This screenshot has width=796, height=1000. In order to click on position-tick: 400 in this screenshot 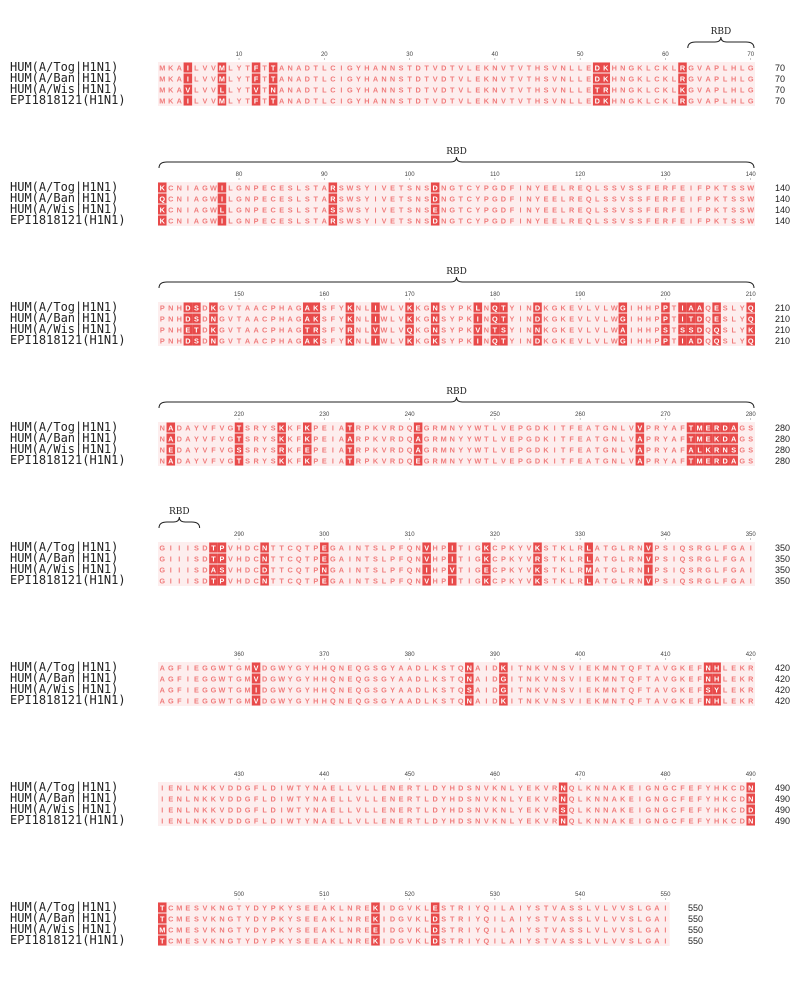, I will do `click(580, 655)`.